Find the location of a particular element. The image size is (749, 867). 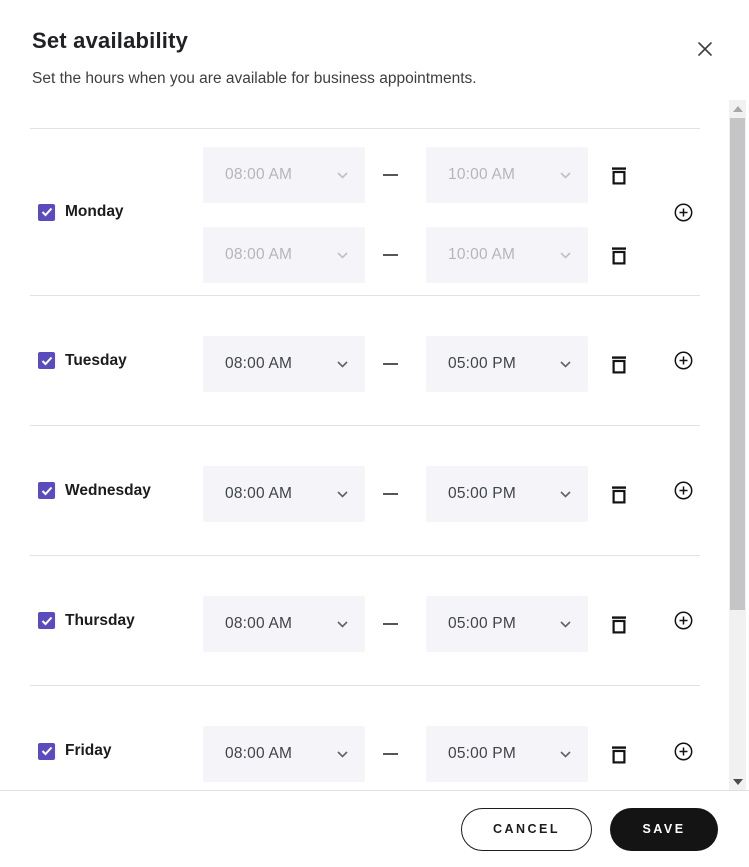

friday-start-select: 08:00 AM is located at coordinates (284, 754).